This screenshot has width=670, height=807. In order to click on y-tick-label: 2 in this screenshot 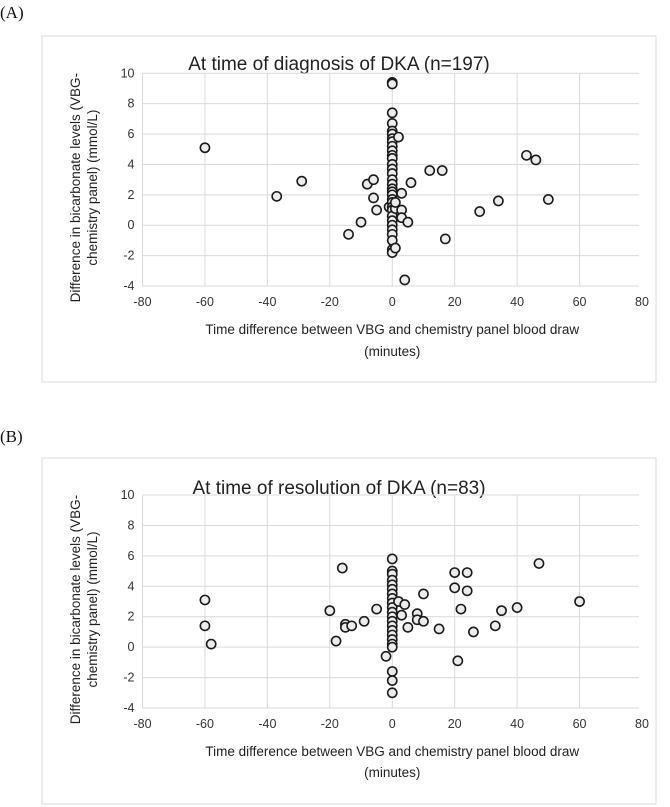, I will do `click(131, 195)`.